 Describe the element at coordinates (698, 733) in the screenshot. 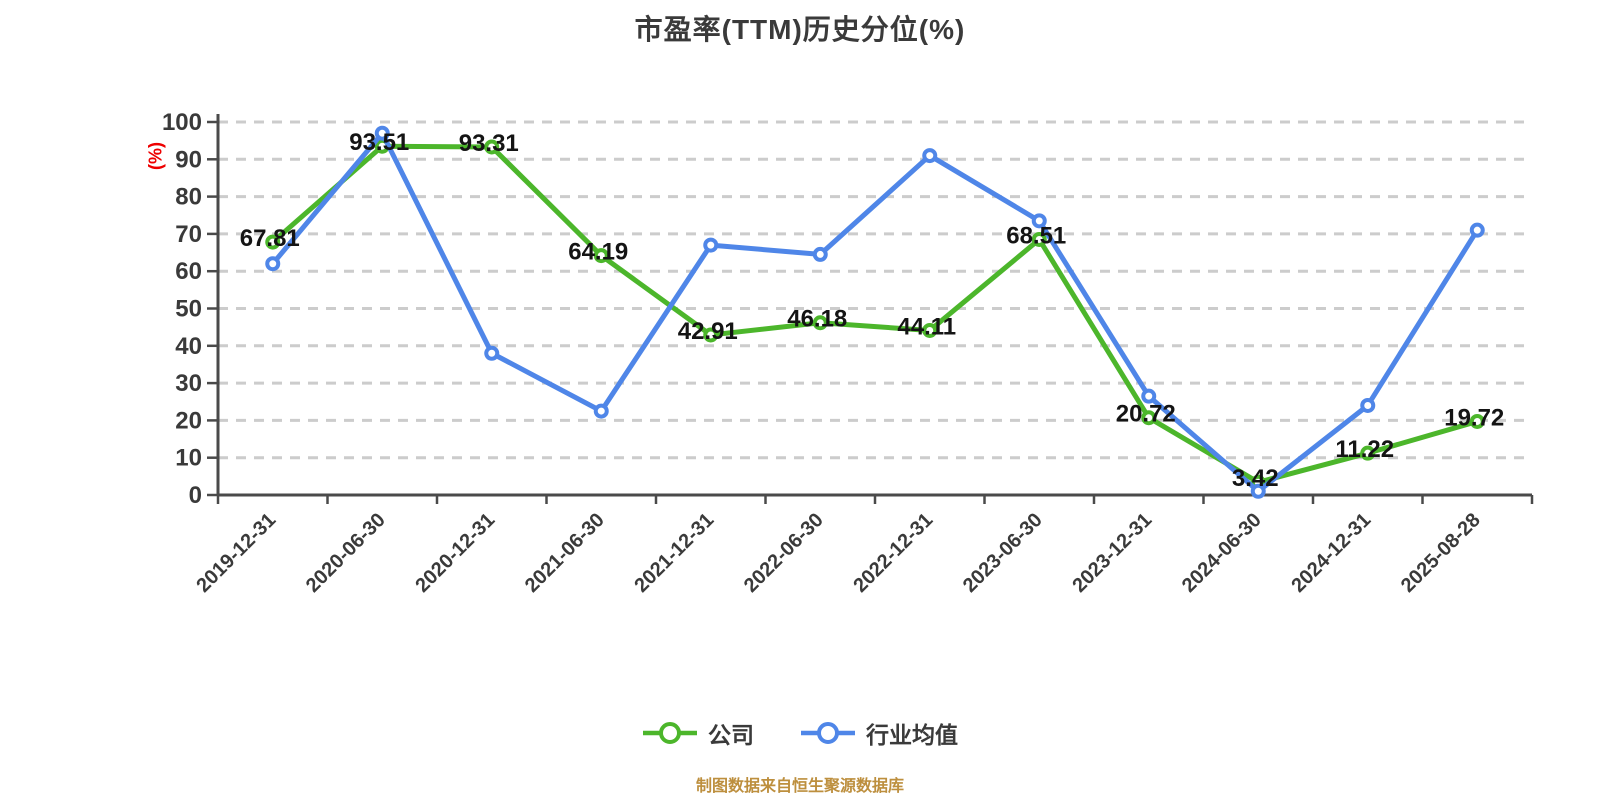

I see `legend-item-company: 公司` at that location.